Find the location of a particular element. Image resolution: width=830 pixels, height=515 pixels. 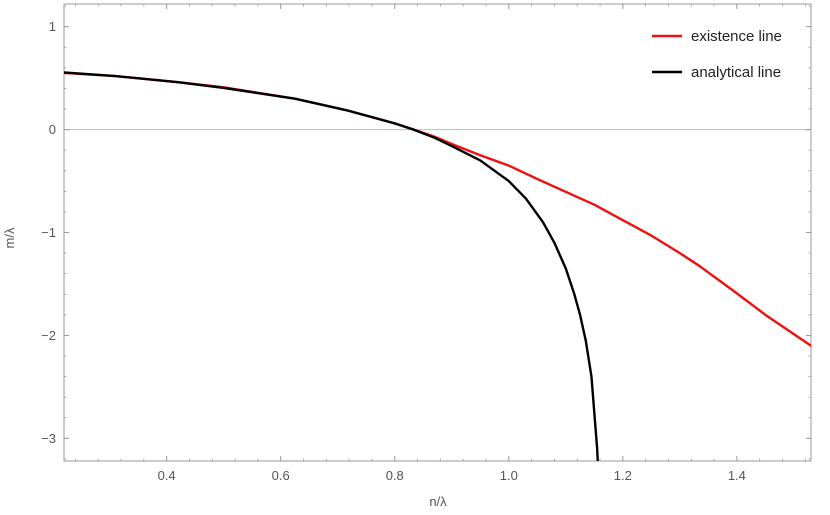

y-tick-label: 1 is located at coordinates (52, 26).